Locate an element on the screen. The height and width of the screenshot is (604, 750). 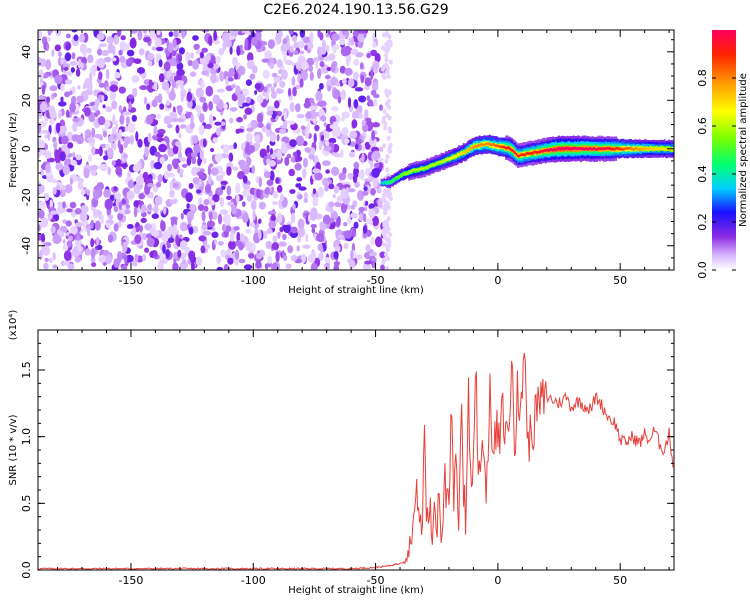
colorbar-ticks: 0.0 0.2 0.4 0.6 0.8 is located at coordinates (716, 174).